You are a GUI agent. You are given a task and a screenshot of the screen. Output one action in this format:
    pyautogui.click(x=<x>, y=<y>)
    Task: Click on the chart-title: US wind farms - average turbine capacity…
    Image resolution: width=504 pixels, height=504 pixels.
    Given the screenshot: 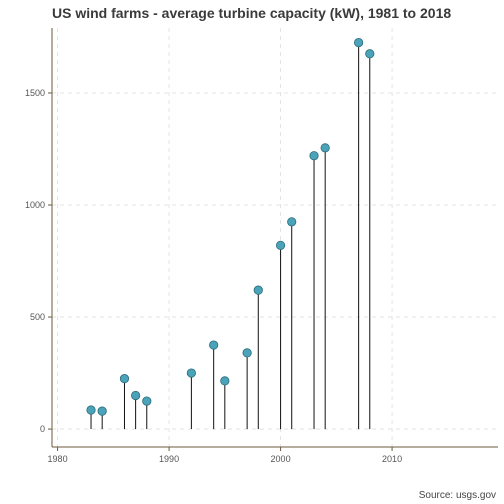 What is the action you would take?
    pyautogui.click(x=251, y=13)
    